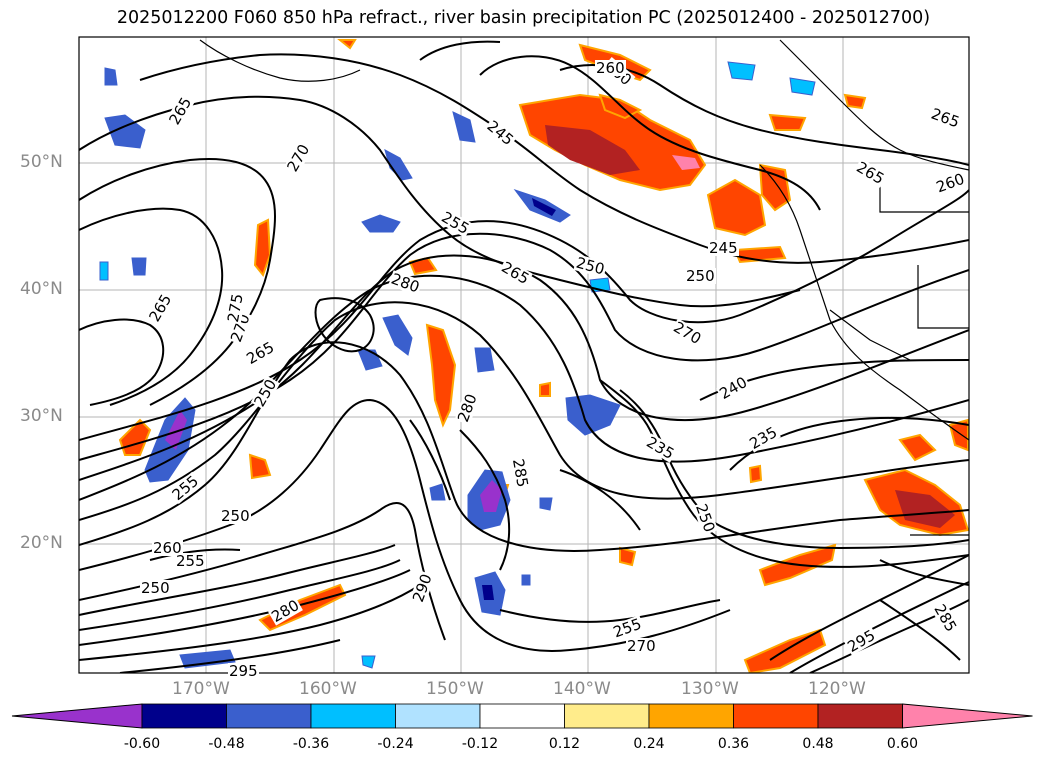  I want to click on lon-label-130w: 130°W, so click(710, 689).